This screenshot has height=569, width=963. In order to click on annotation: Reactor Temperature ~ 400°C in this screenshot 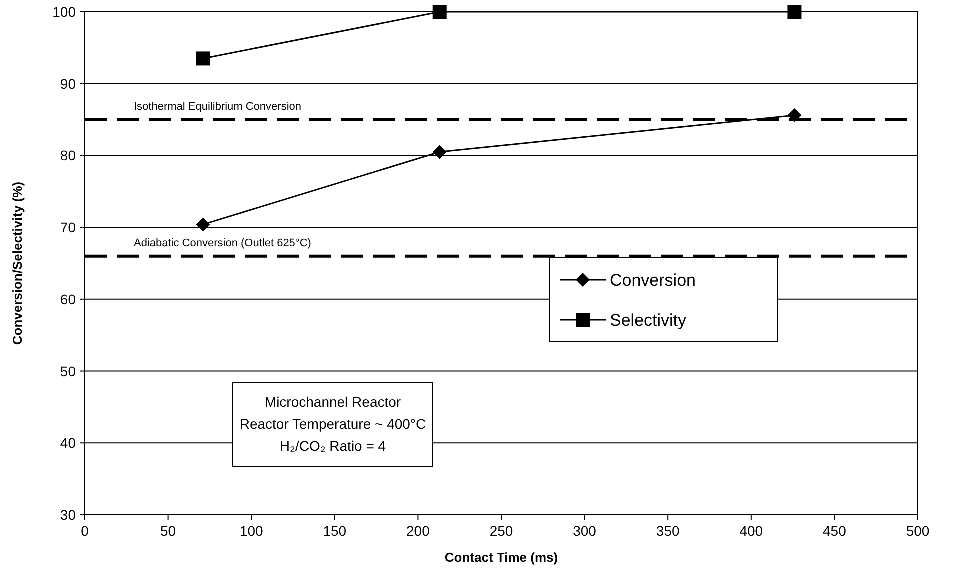, I will do `click(333, 424)`.